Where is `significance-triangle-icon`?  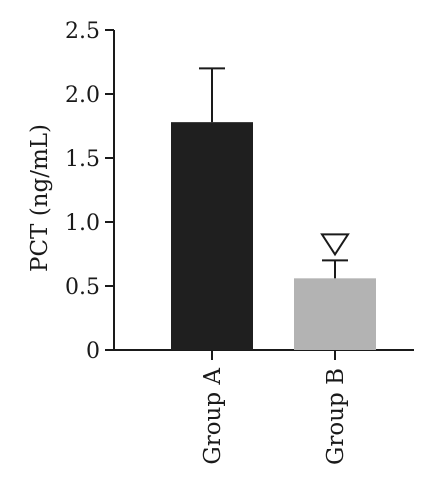
significance-triangle-icon is located at coordinates (335, 245).